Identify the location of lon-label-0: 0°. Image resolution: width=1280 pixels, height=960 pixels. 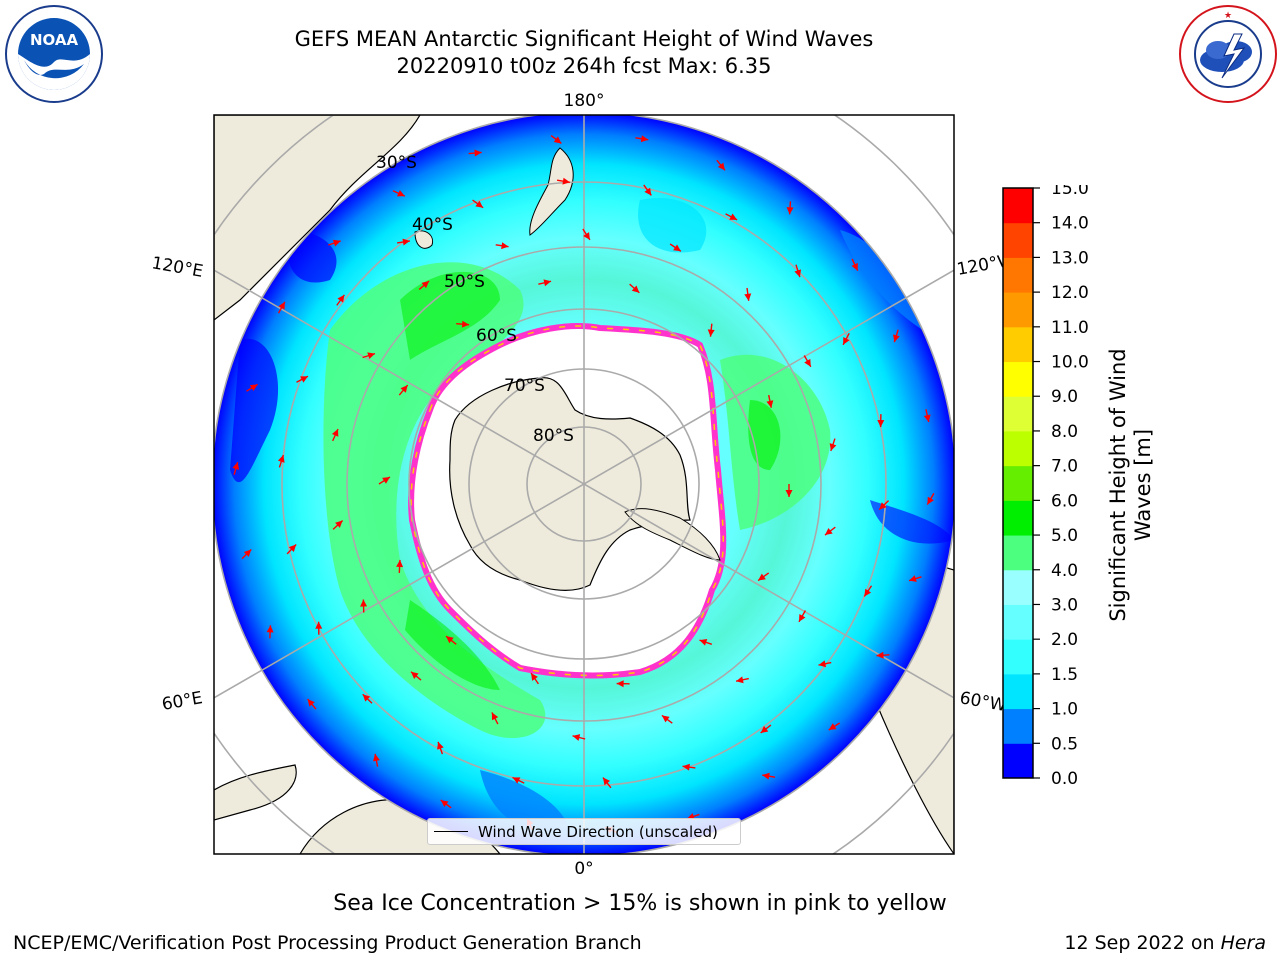
(583, 869).